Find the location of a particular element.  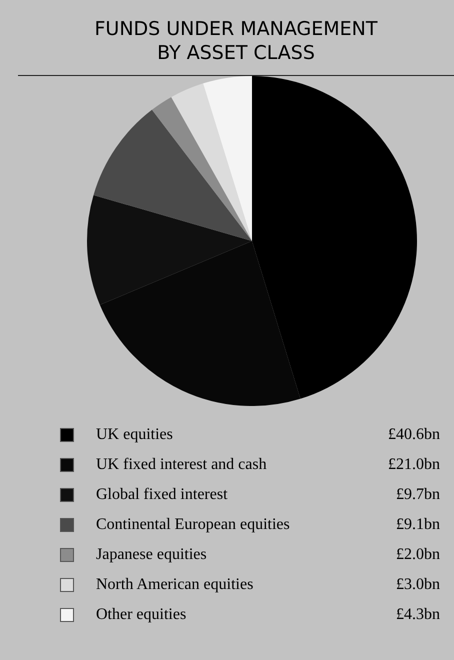

data-label: £2.0bn is located at coordinates (418, 555).